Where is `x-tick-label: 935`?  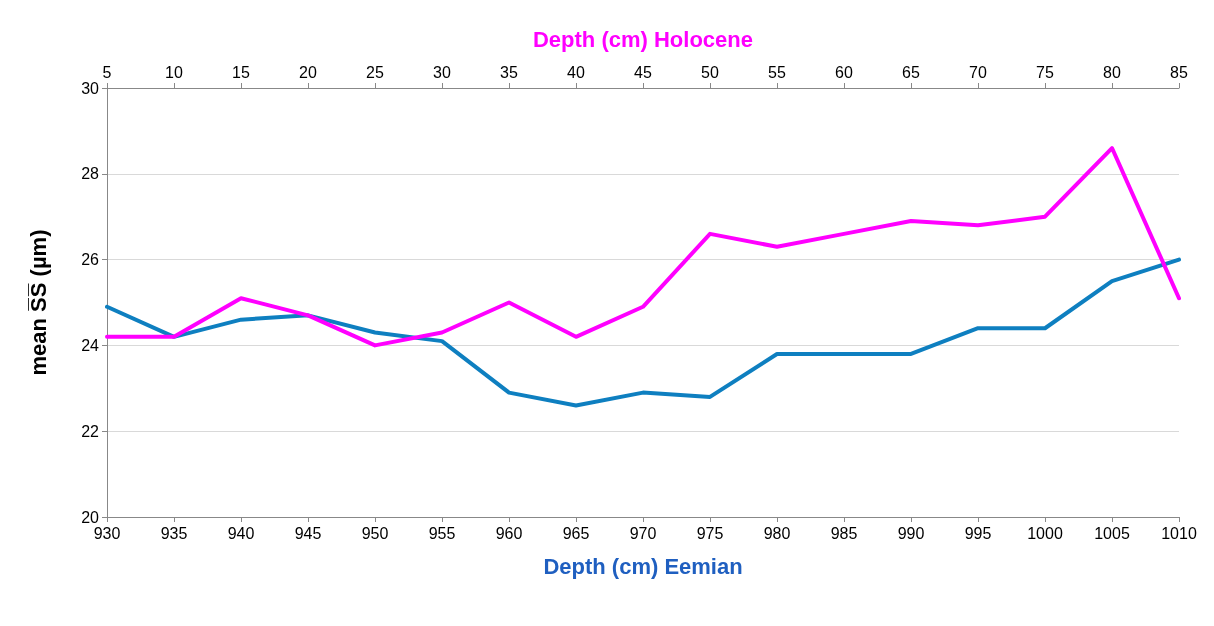
x-tick-label: 935 is located at coordinates (174, 533).